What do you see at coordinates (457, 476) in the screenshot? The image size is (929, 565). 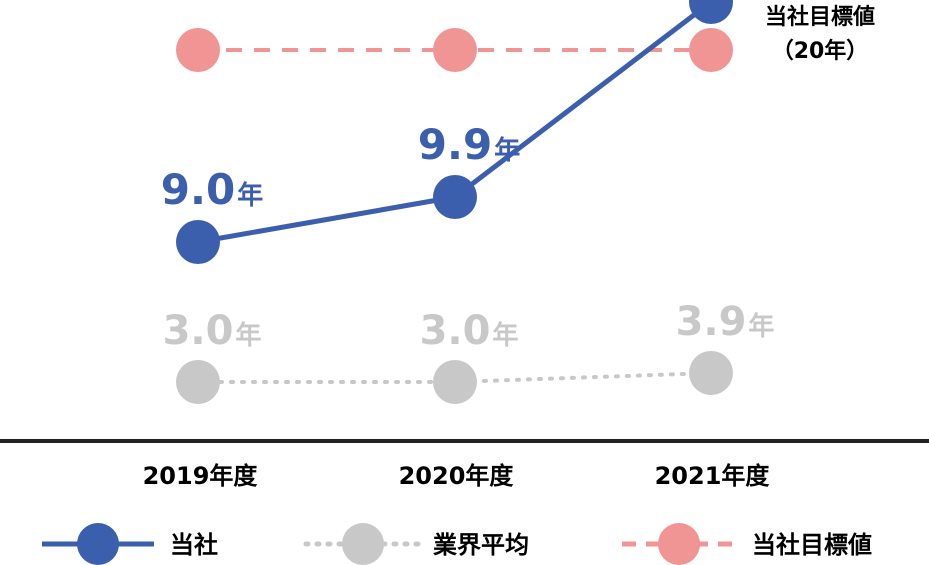 I see `x-tick-label-2020: 2020年度` at bounding box center [457, 476].